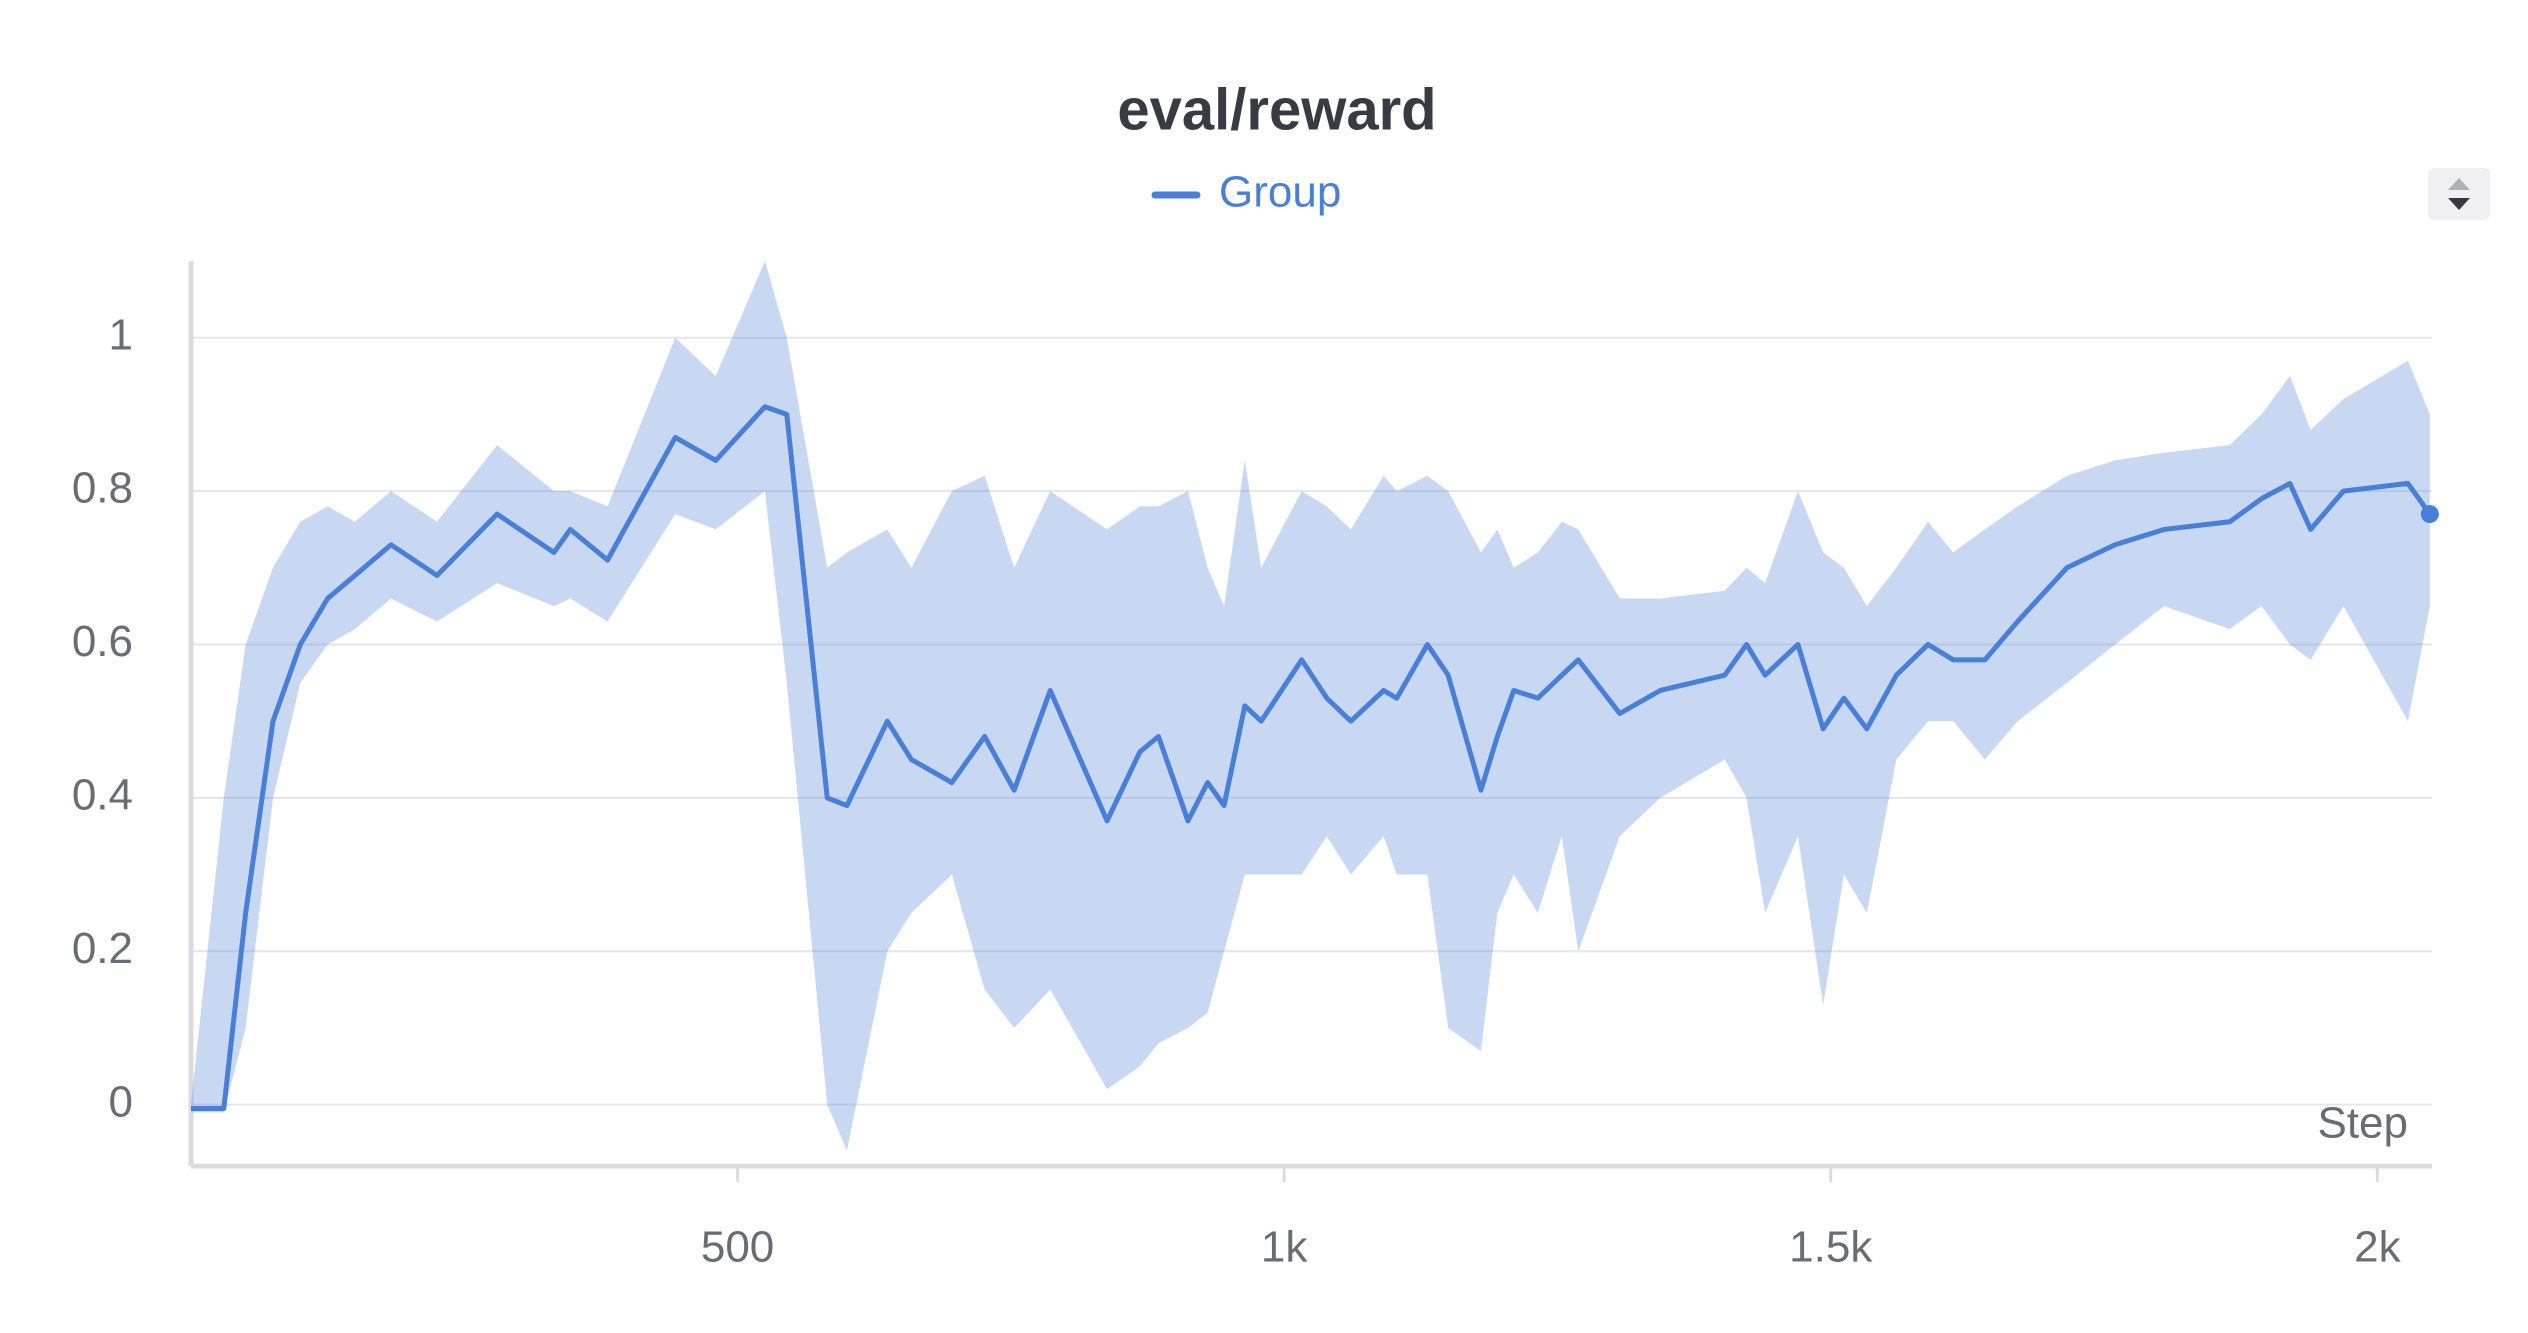 This screenshot has width=2528, height=1333. Describe the element at coordinates (102, 488) in the screenshot. I see `y-tick-label: 0.8` at that location.